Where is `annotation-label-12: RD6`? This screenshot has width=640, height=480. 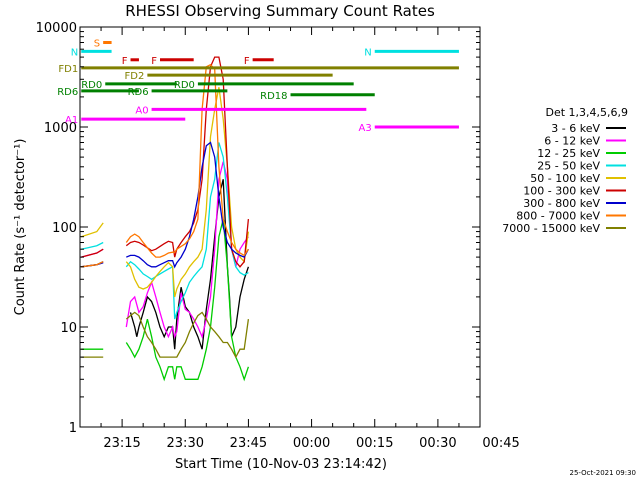
annotation-label-12: RD6 is located at coordinates (138, 92).